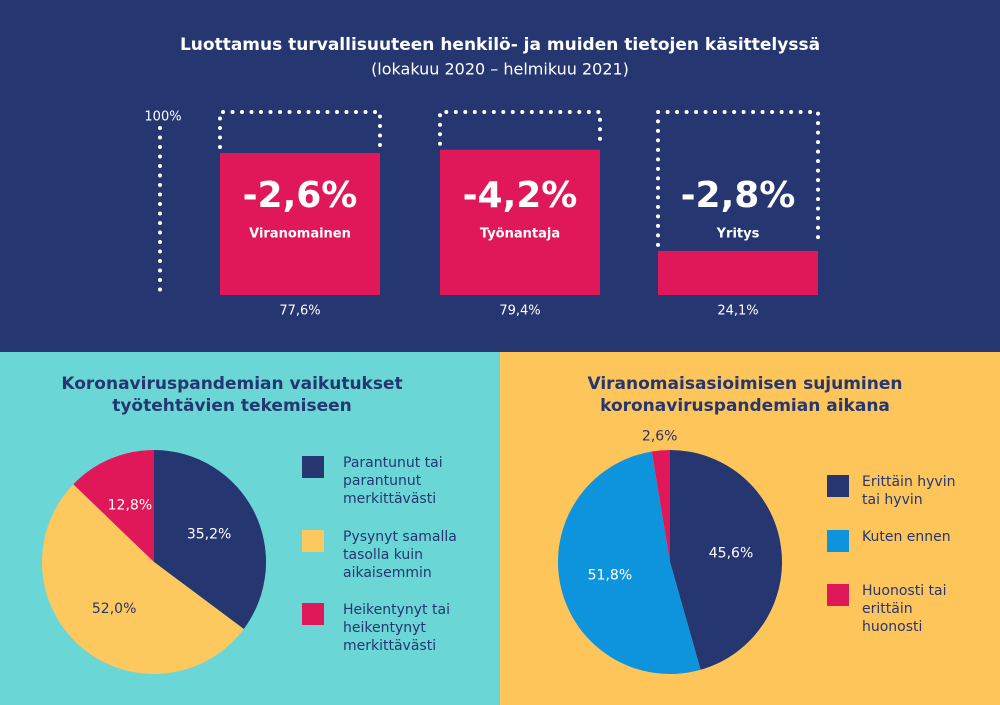 The image size is (1000, 705). I want to click on legend-label: Parantunut tai parantunut merkittävästi, so click(393, 481).